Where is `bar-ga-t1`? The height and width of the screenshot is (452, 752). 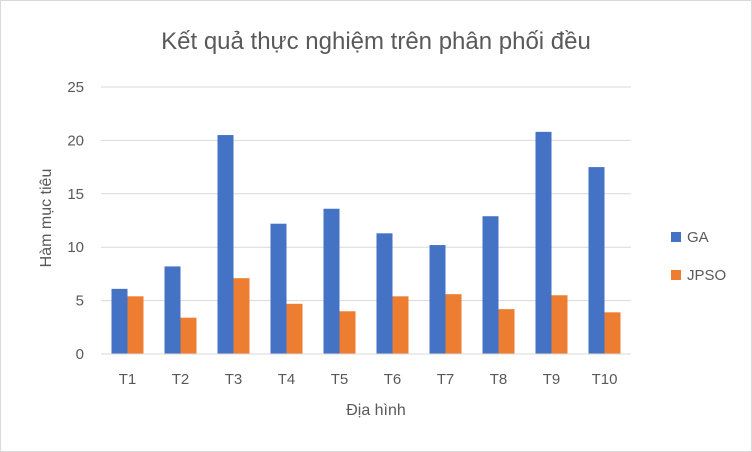
bar-ga-t1 is located at coordinates (119, 321).